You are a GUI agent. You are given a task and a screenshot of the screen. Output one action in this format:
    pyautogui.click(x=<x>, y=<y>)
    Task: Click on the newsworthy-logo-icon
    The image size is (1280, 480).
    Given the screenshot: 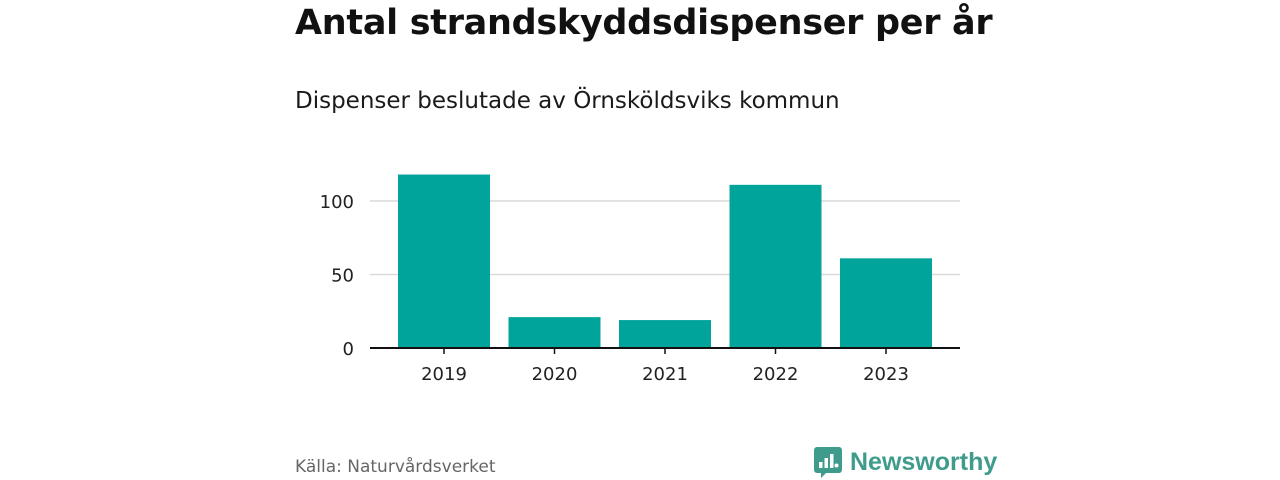 What is the action you would take?
    pyautogui.click(x=828, y=462)
    